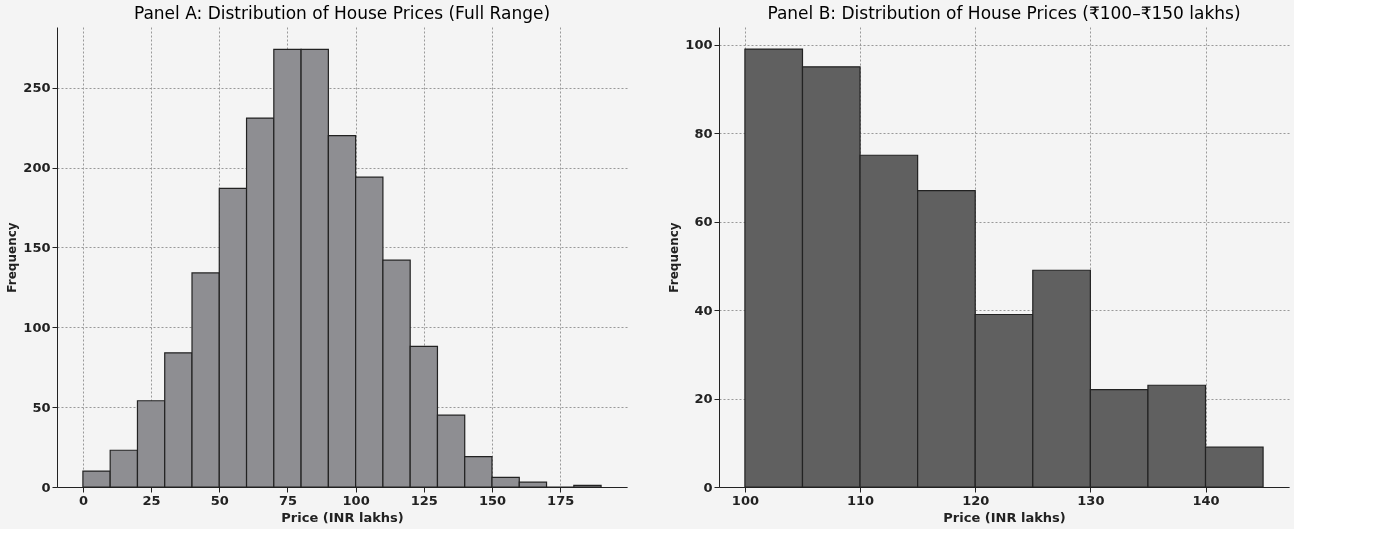  I want to click on x-tick-label: 125, so click(424, 500).